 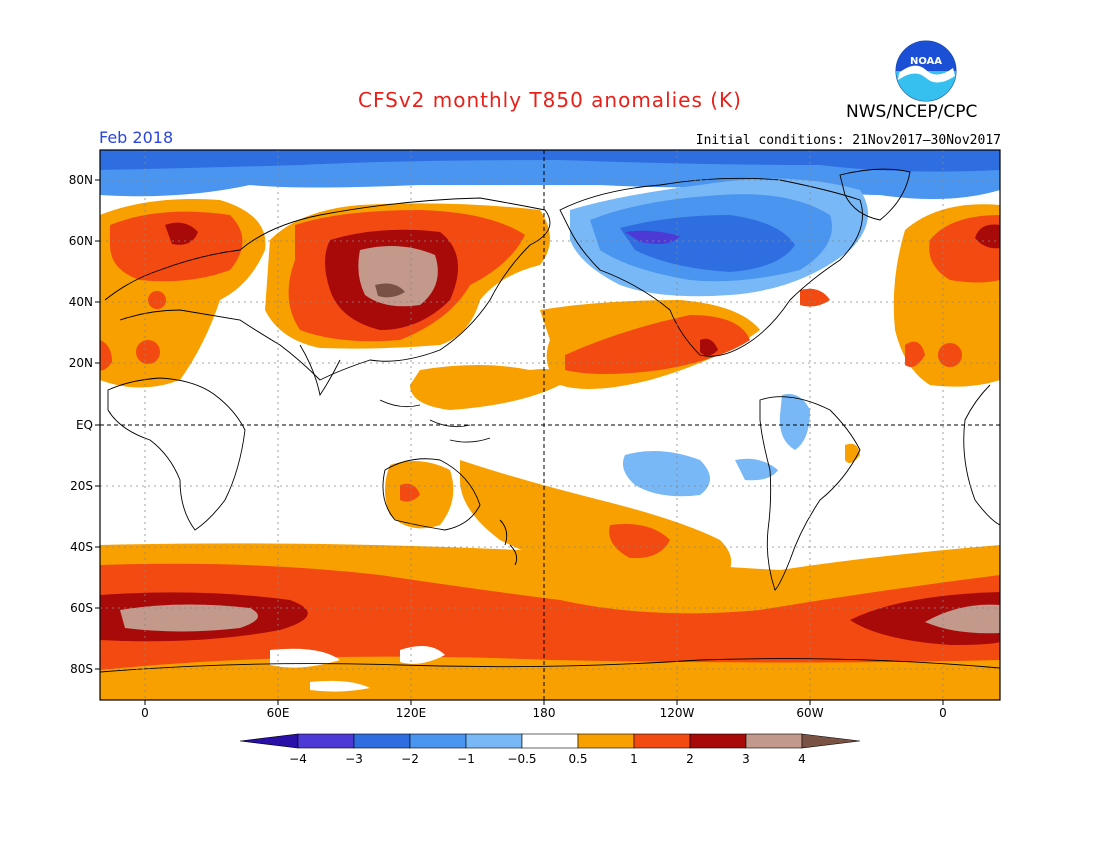 I want to click on lat-label-80s: 80S, so click(x=81, y=669).